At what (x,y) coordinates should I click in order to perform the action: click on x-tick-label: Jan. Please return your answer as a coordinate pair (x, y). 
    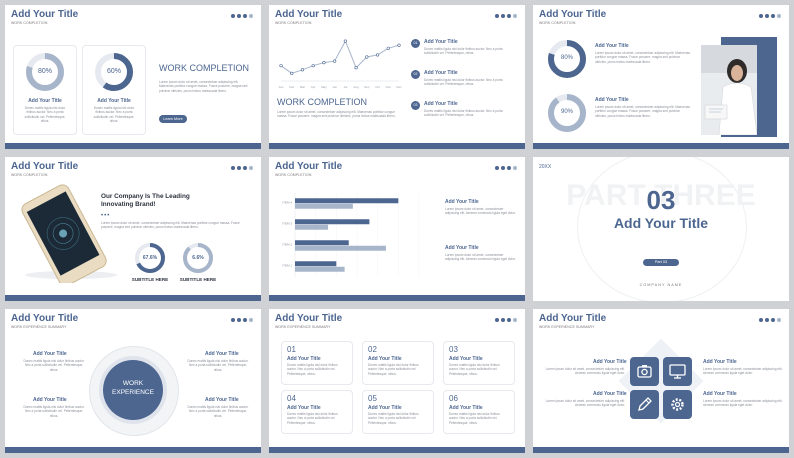
    Looking at the image, I should click on (281, 87).